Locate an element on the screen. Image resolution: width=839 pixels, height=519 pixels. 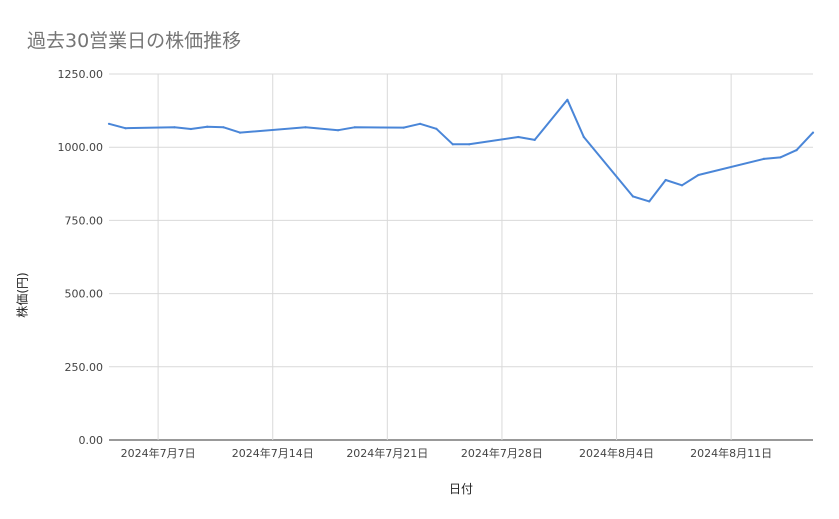
y-tick-label: 250.00 is located at coordinates (84, 367).